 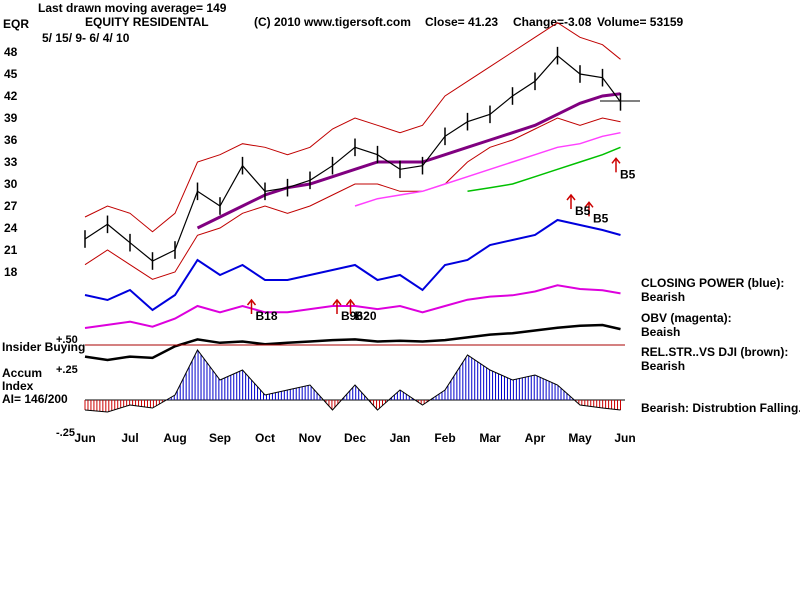 What do you see at coordinates (11, 52) in the screenshot?
I see `price-tick-label: 48` at bounding box center [11, 52].